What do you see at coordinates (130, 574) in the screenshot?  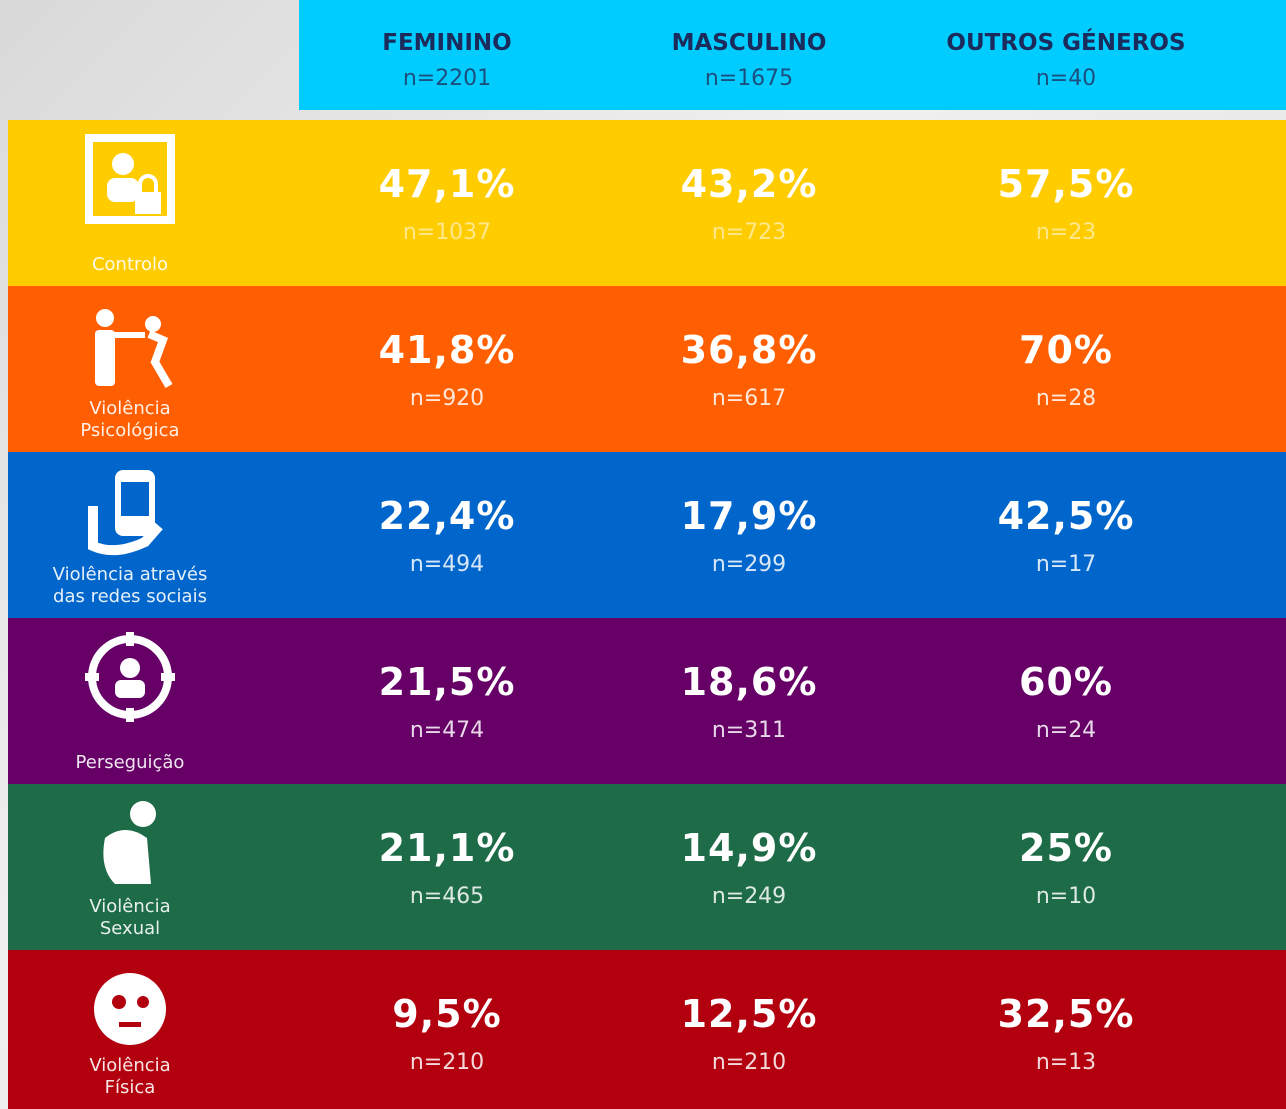 I see `row-label: Violência através` at bounding box center [130, 574].